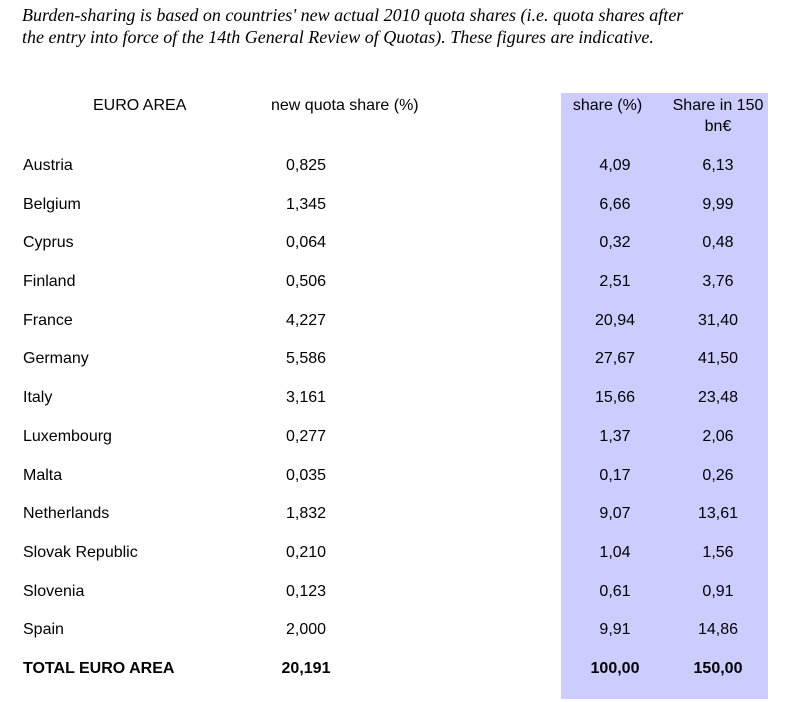  I want to click on country-name: Cyprus, so click(48, 243).